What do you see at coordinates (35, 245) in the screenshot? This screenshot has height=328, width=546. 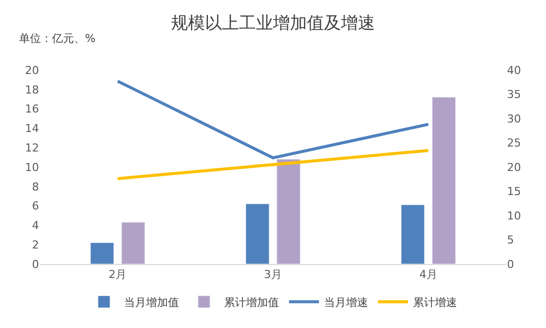 I see `y-tick-label: 2` at bounding box center [35, 245].